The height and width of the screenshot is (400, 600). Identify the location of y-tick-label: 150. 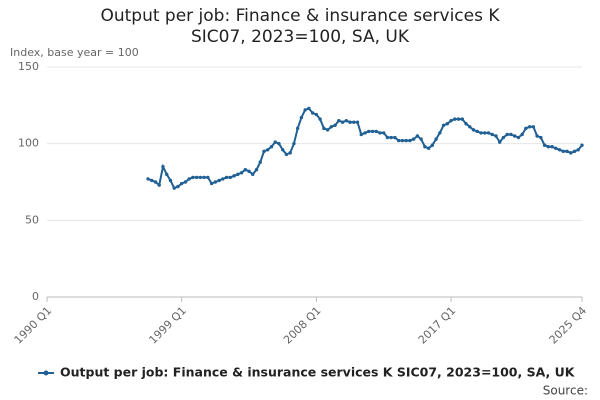
(28, 66).